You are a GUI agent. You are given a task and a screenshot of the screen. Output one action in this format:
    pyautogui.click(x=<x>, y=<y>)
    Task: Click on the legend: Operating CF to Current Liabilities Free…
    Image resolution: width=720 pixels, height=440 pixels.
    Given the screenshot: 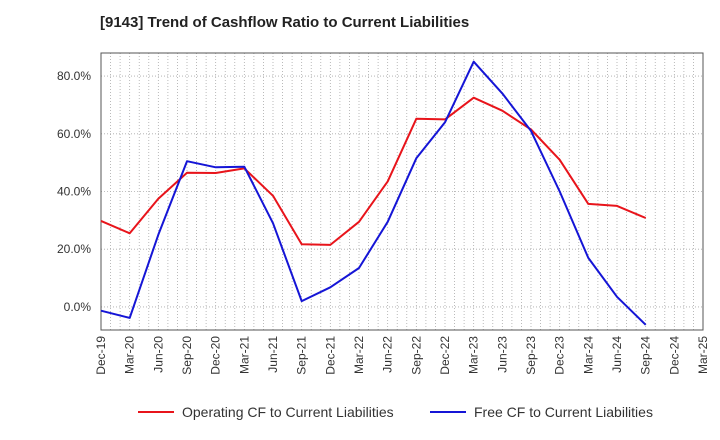 What is the action you would take?
    pyautogui.click(x=360, y=415)
    